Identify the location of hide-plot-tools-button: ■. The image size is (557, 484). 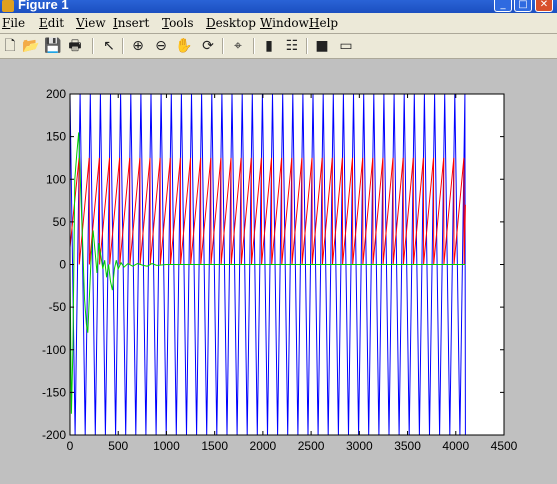
(322, 46).